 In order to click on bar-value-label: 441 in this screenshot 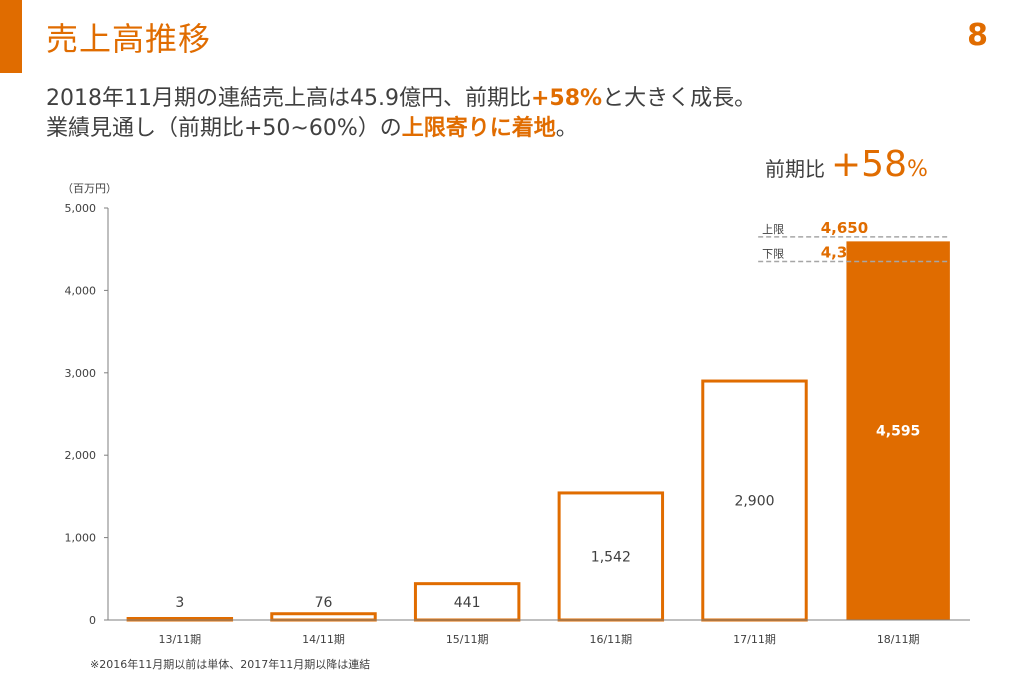, I will do `click(467, 603)`.